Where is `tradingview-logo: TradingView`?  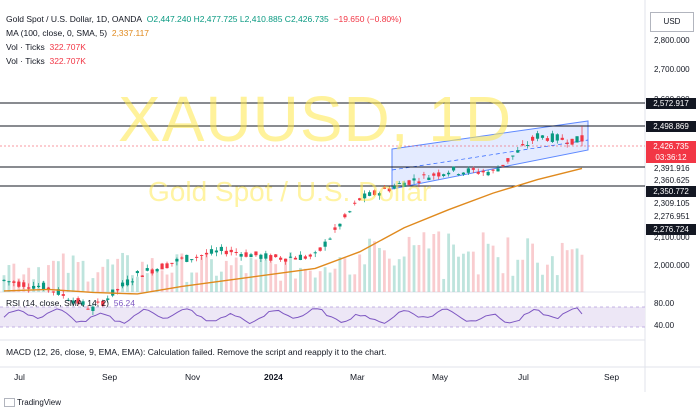 tradingview-logo: TradingView is located at coordinates (33, 403).